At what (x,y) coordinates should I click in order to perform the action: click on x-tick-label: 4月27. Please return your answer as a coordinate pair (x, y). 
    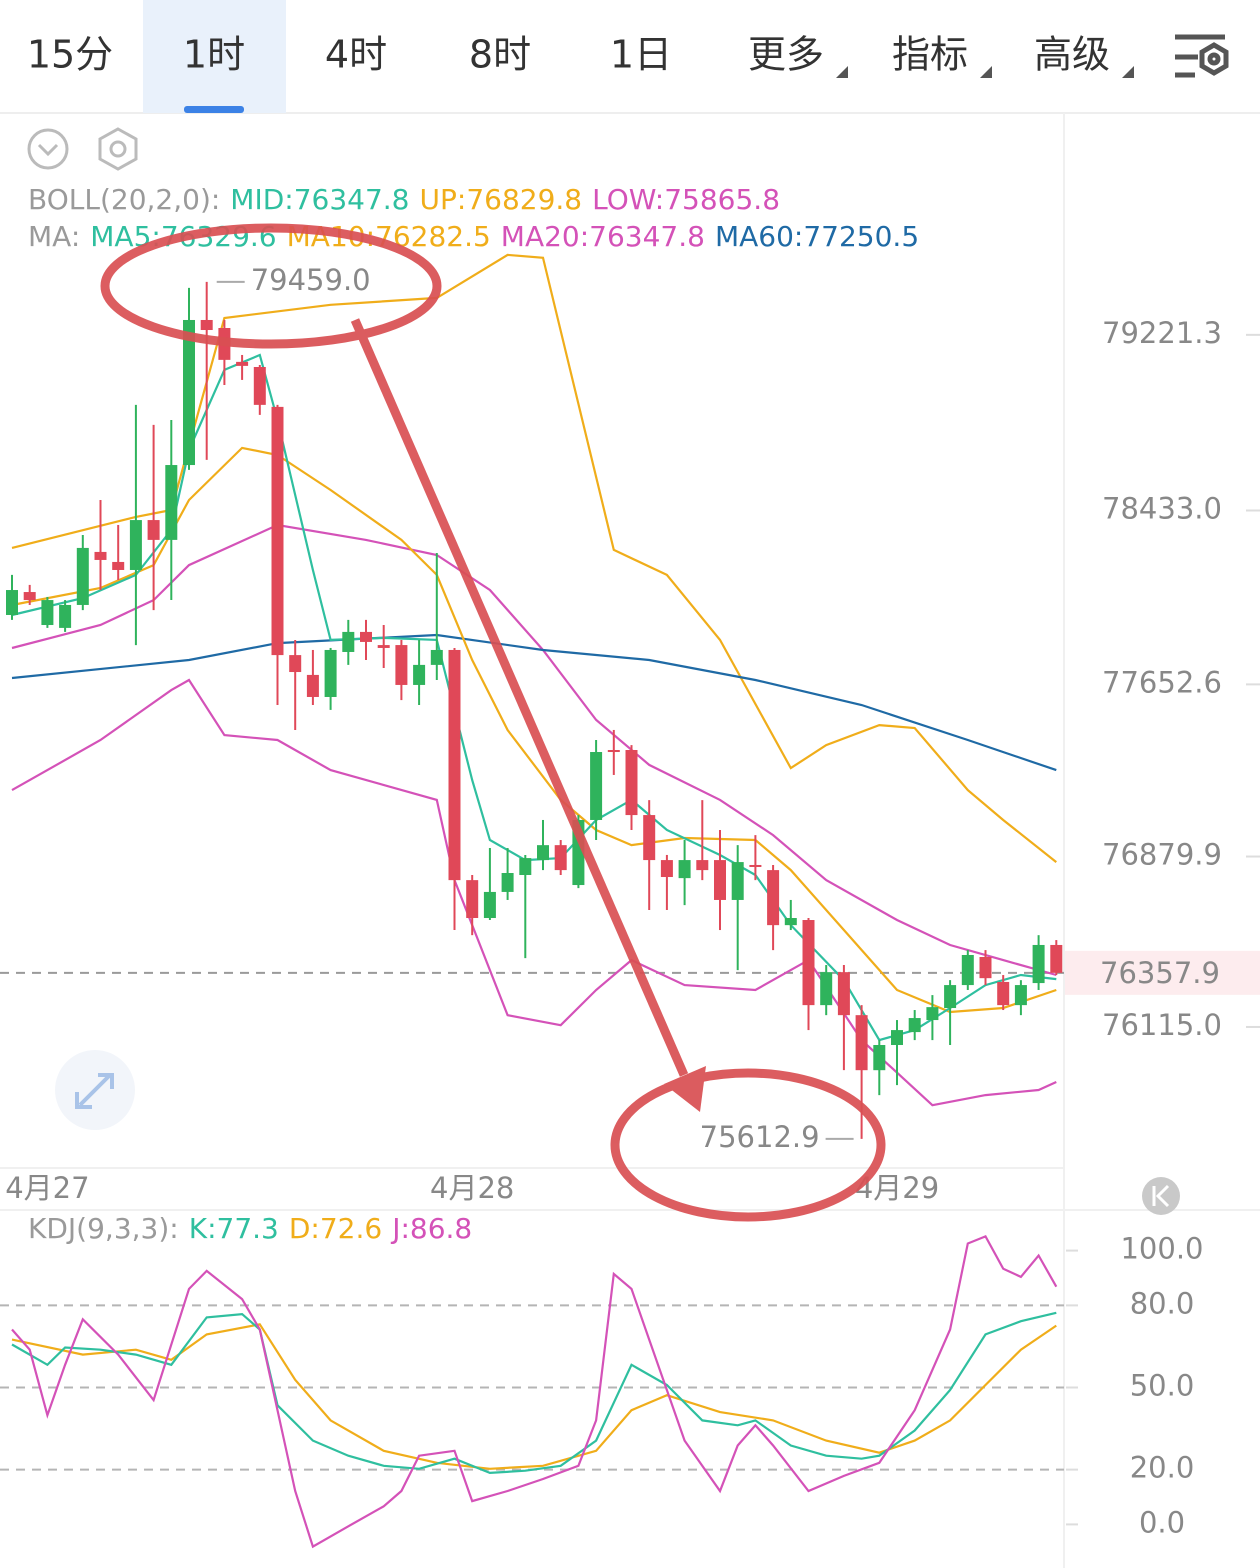
    Looking at the image, I should click on (47, 1188).